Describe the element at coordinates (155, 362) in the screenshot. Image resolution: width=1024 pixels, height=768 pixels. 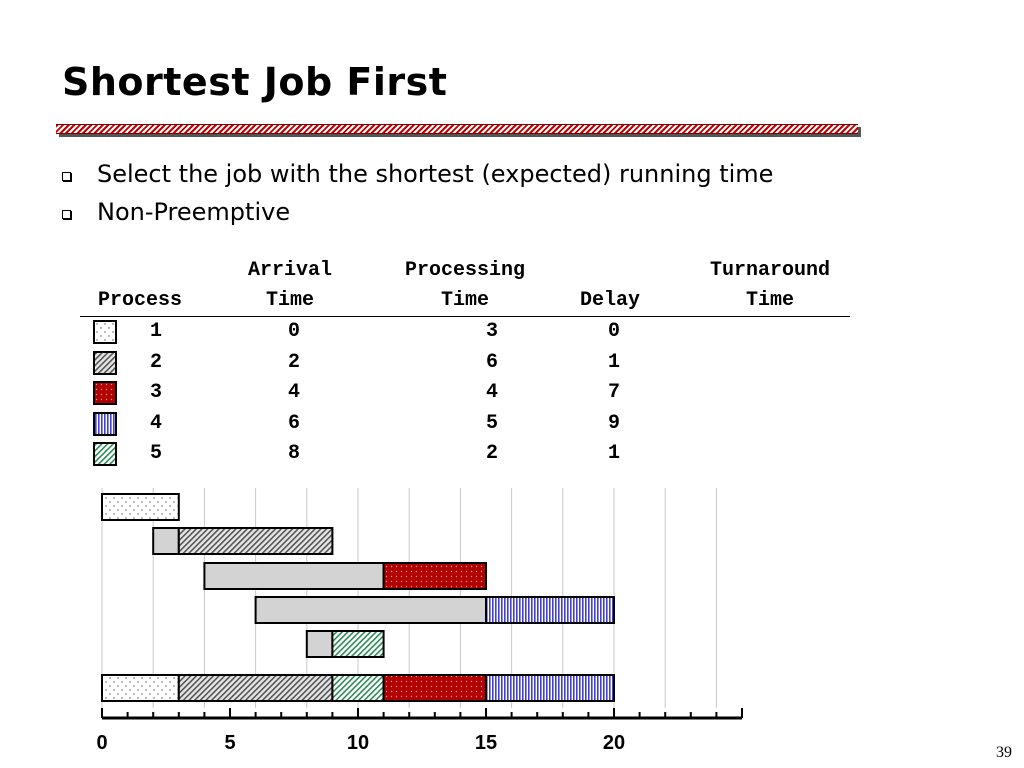
I see `cell-process: 2` at that location.